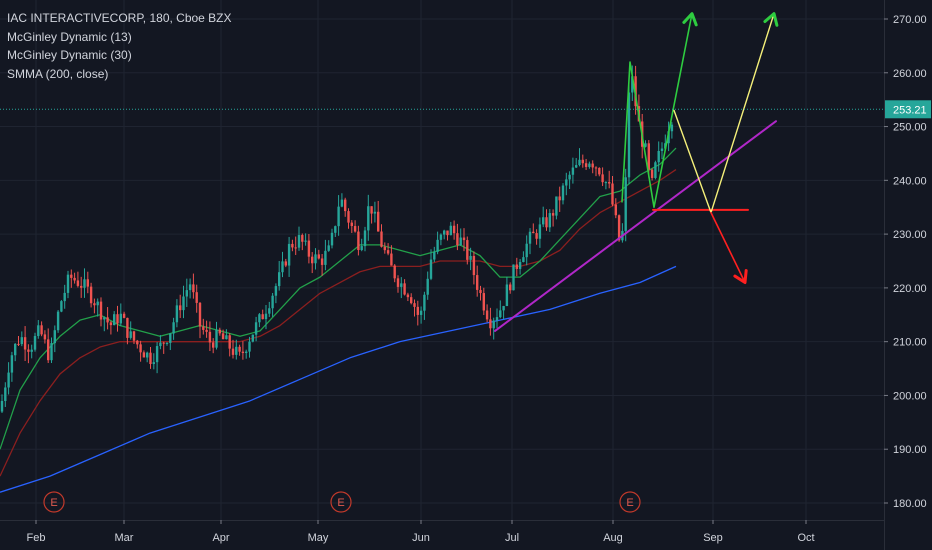 Image resolution: width=932 pixels, height=550 pixels. What do you see at coordinates (119, 18) in the screenshot?
I see `symbol-title: IAC INTERACTIVECORP, 180, Cboe BZX` at bounding box center [119, 18].